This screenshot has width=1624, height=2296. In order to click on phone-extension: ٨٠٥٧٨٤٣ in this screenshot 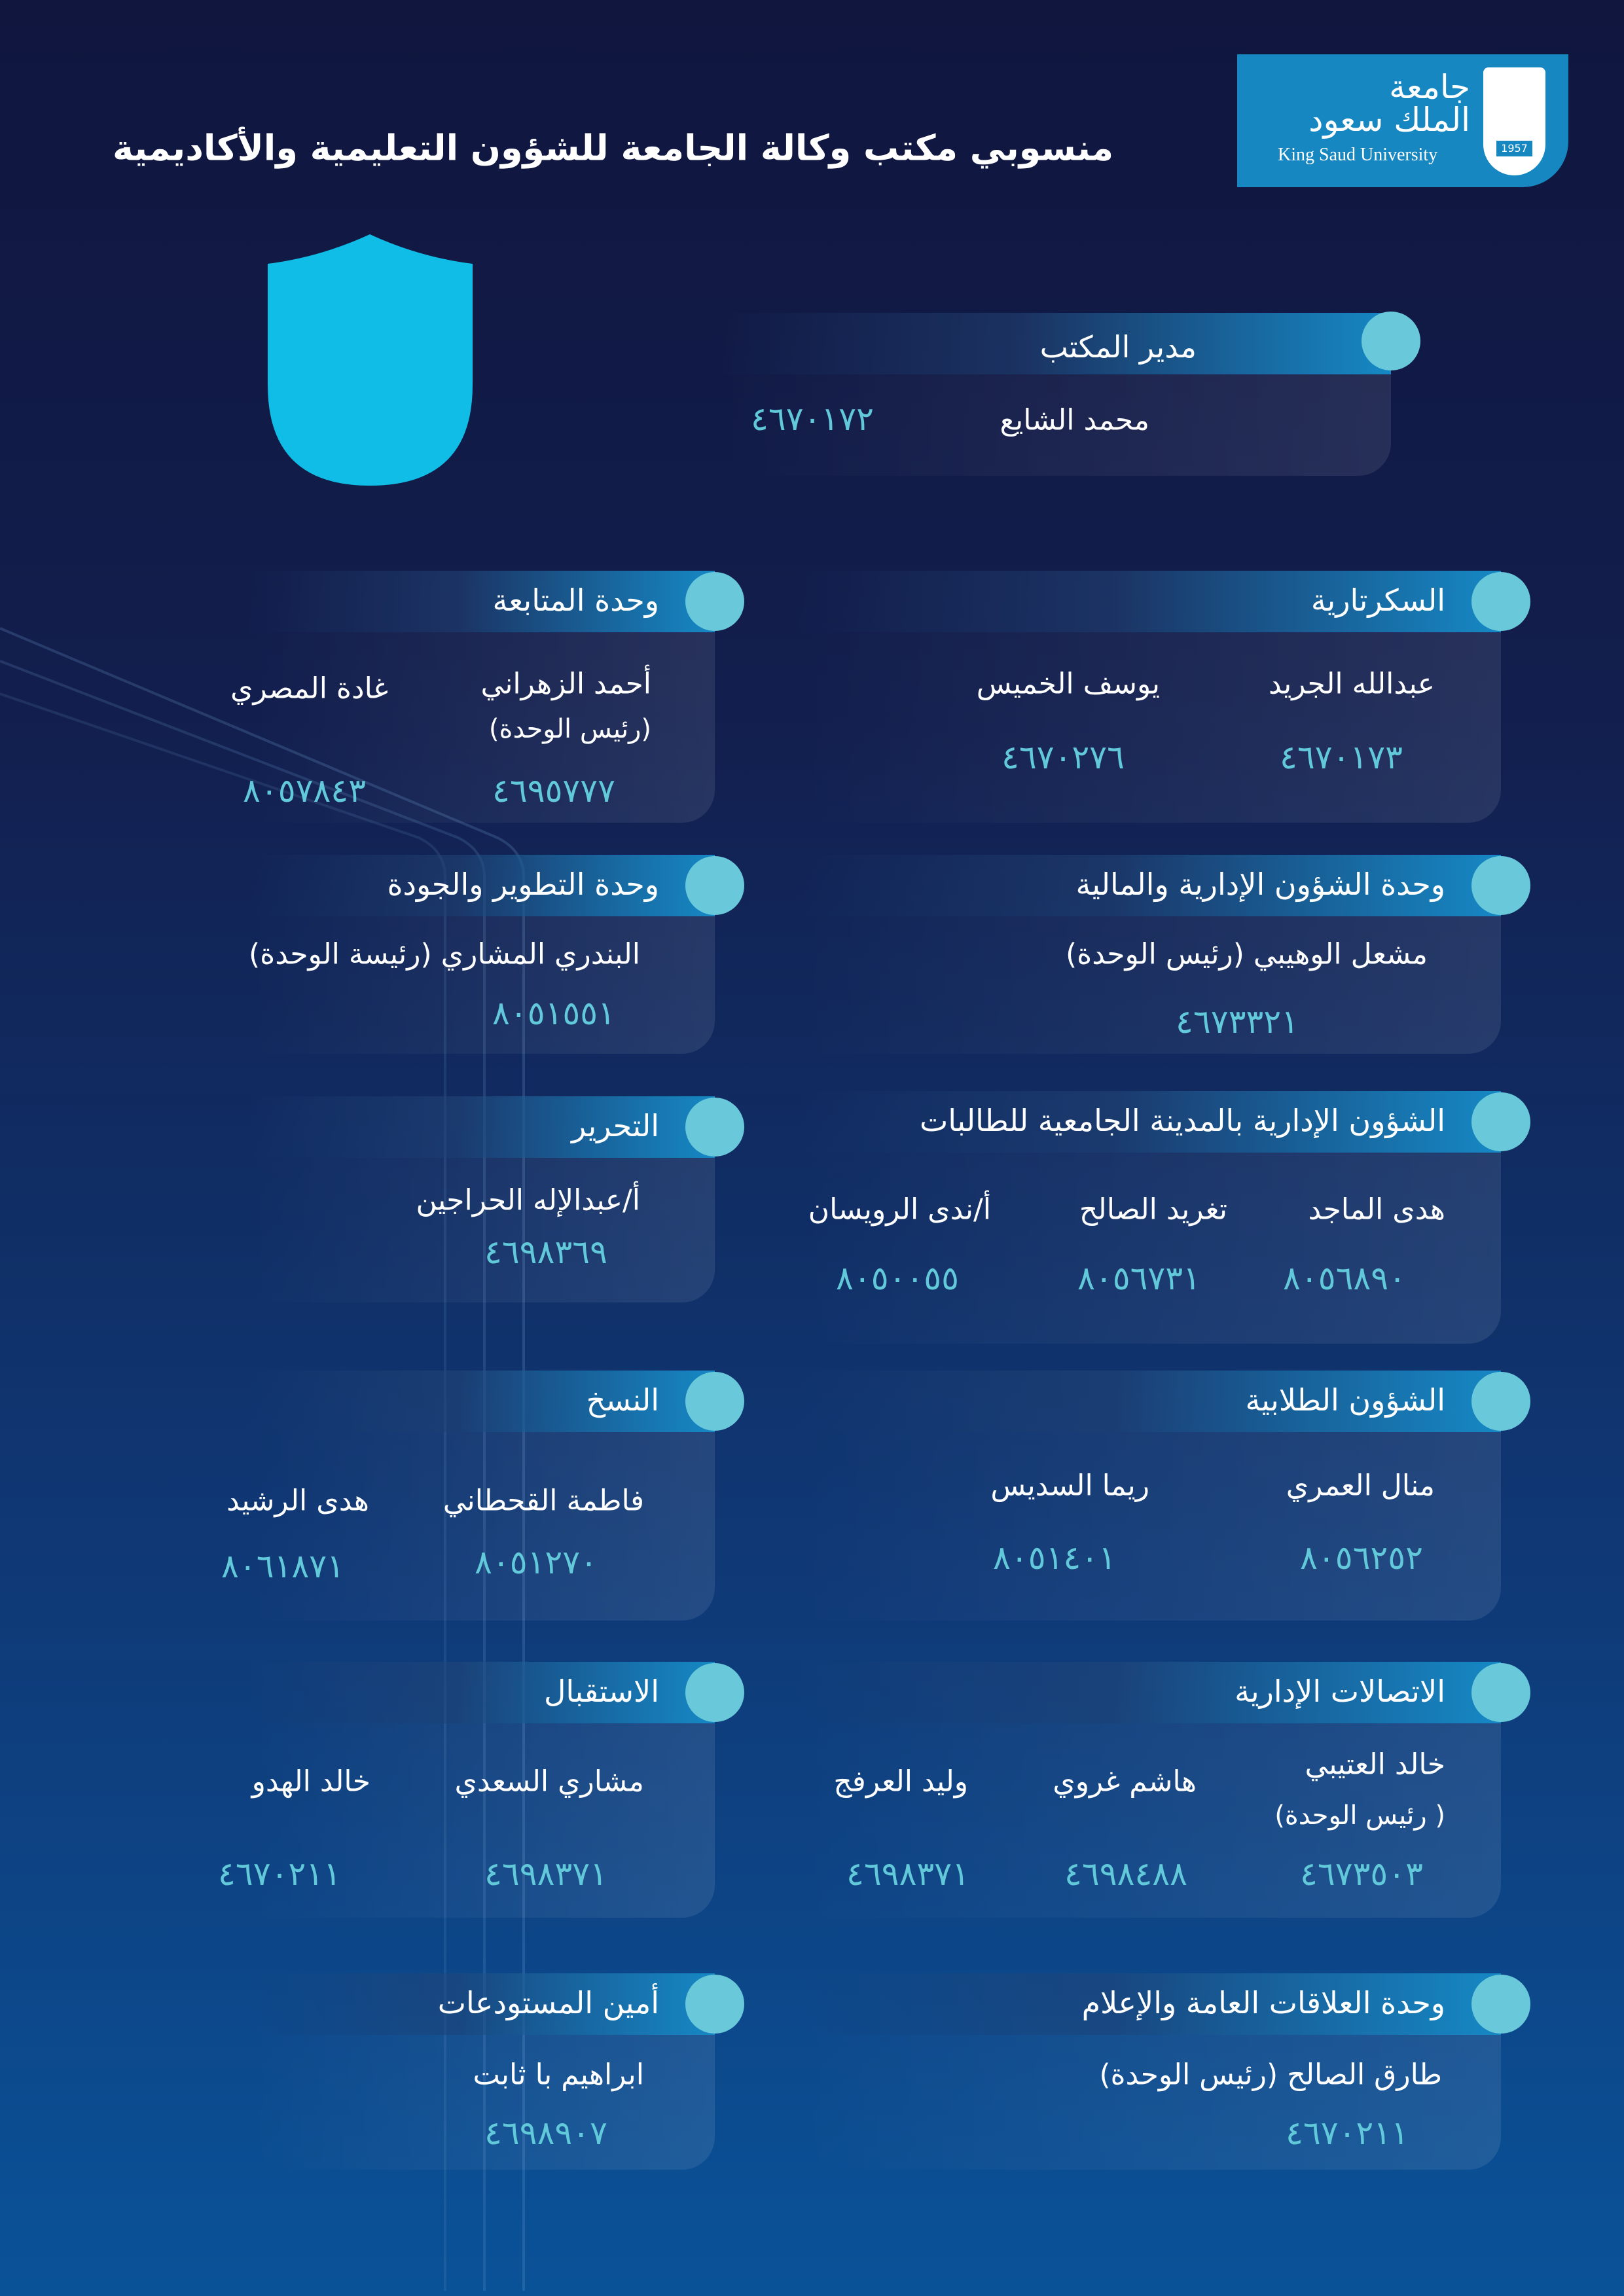, I will do `click(304, 791)`.